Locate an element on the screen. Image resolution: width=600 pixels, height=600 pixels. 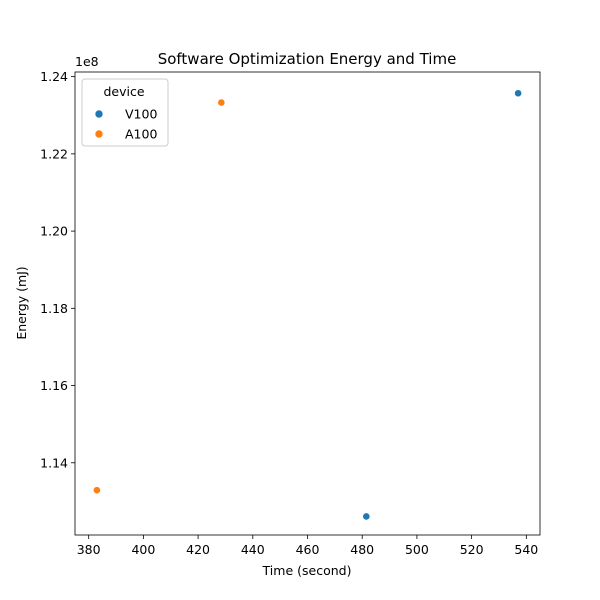
legend: device V100 A100 is located at coordinates (125, 112).